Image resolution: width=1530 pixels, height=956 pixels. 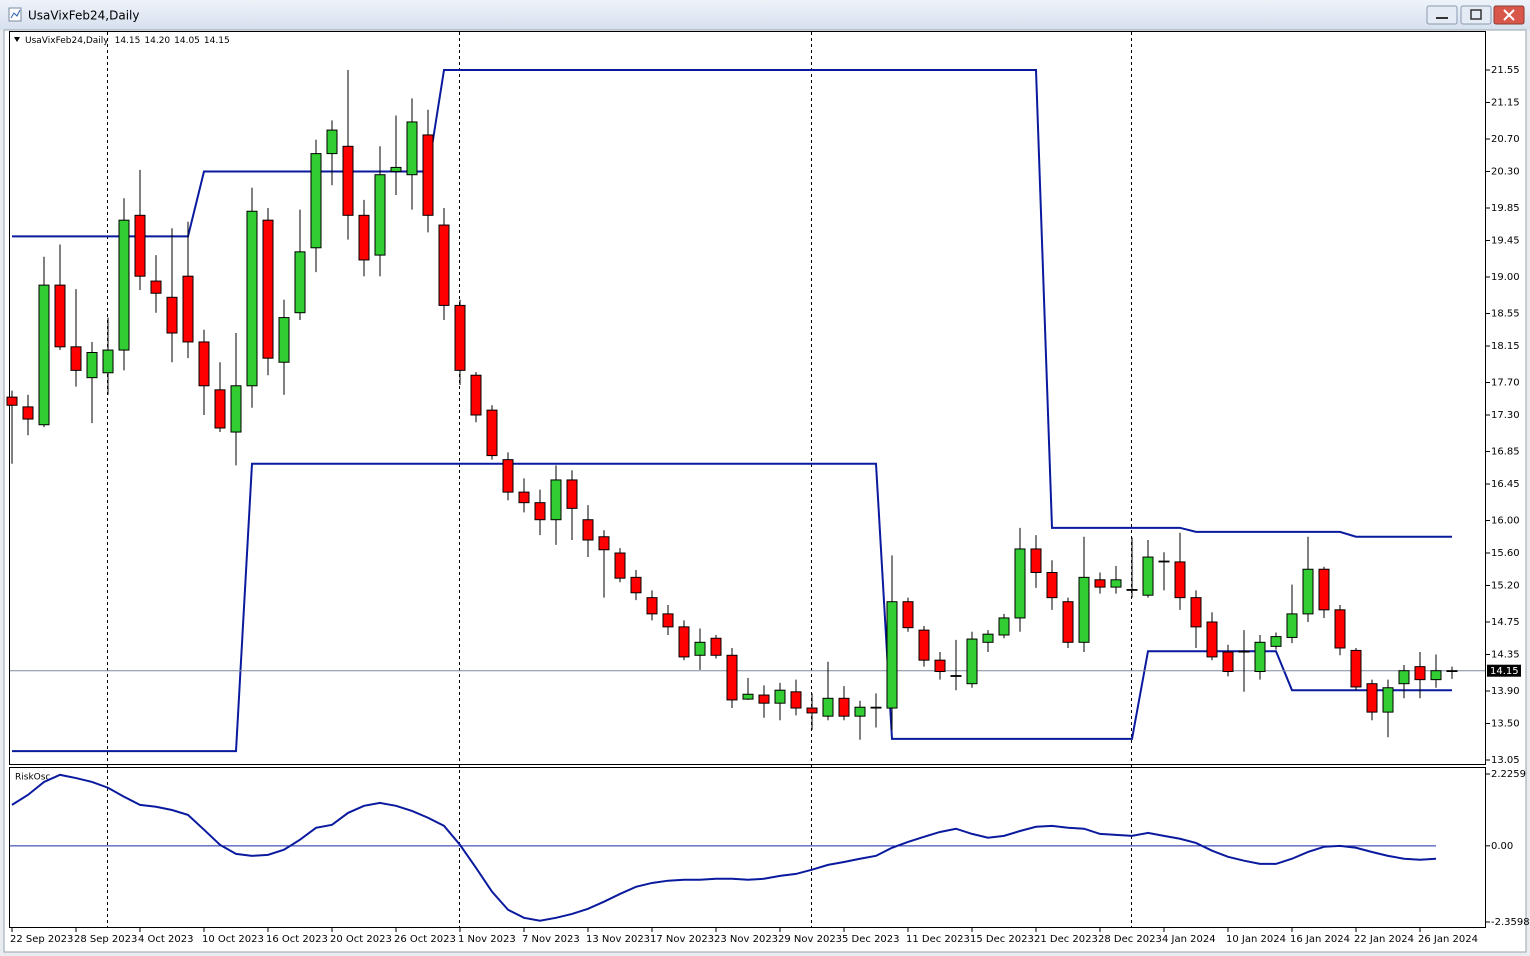 I want to click on y-tick-label: 19.00, so click(x=1505, y=277).